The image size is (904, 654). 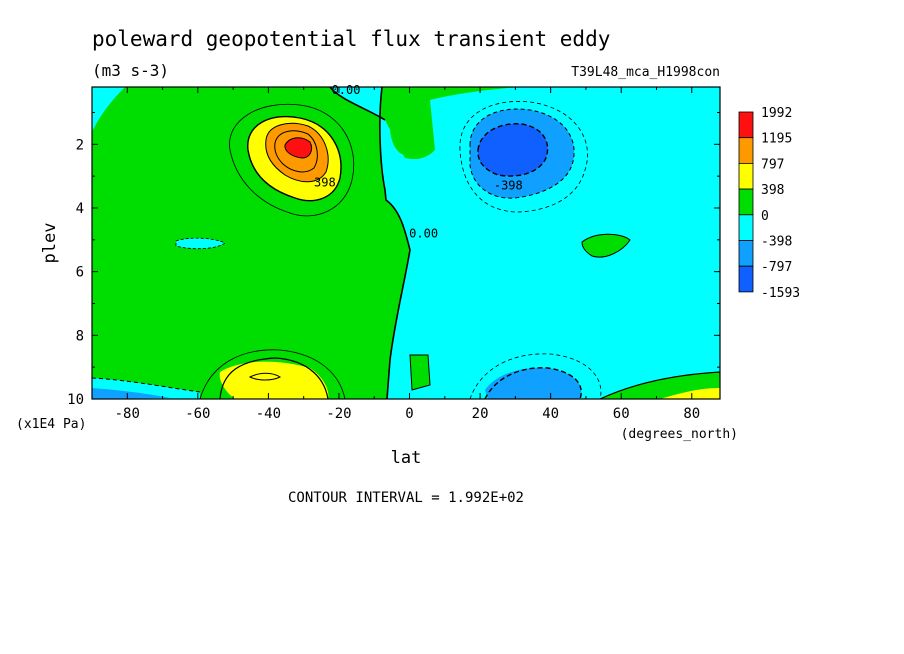 I want to click on contour-pos-bottom-inner, so click(x=265, y=376).